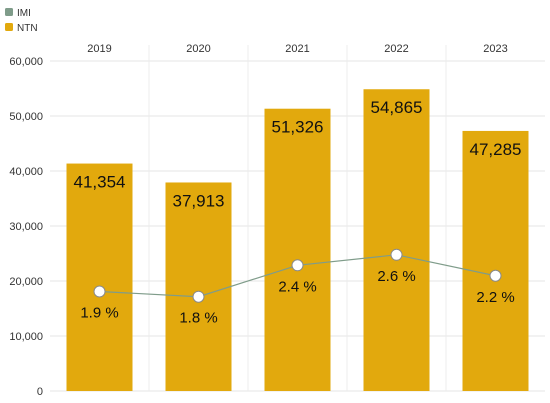 The width and height of the screenshot is (550, 403). I want to click on y-tick-label: 30,000, so click(26, 227).